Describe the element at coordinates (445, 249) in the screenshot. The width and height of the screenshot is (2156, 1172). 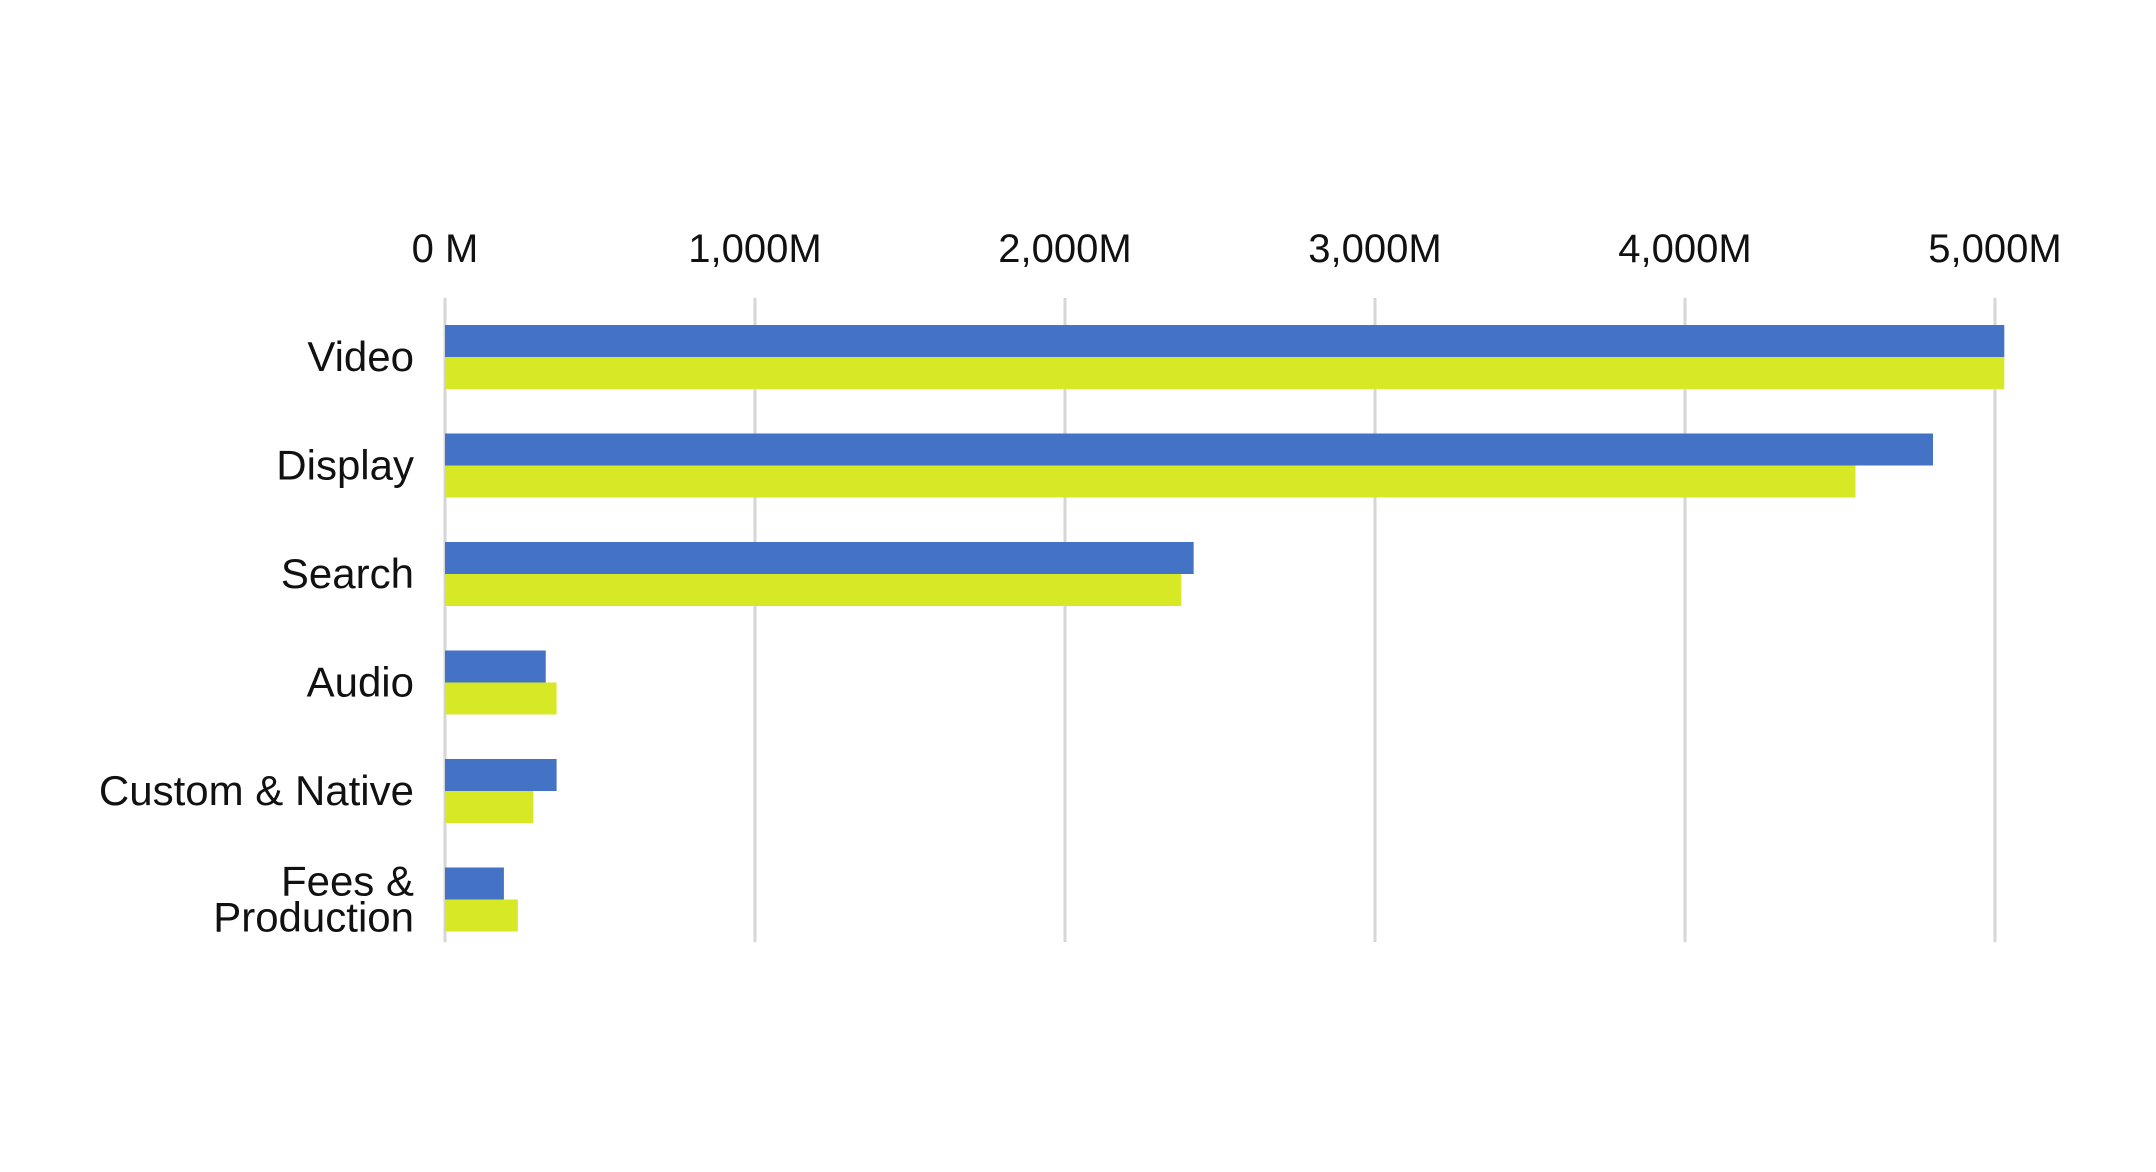
I see `x-tick-label: 0 M` at that location.